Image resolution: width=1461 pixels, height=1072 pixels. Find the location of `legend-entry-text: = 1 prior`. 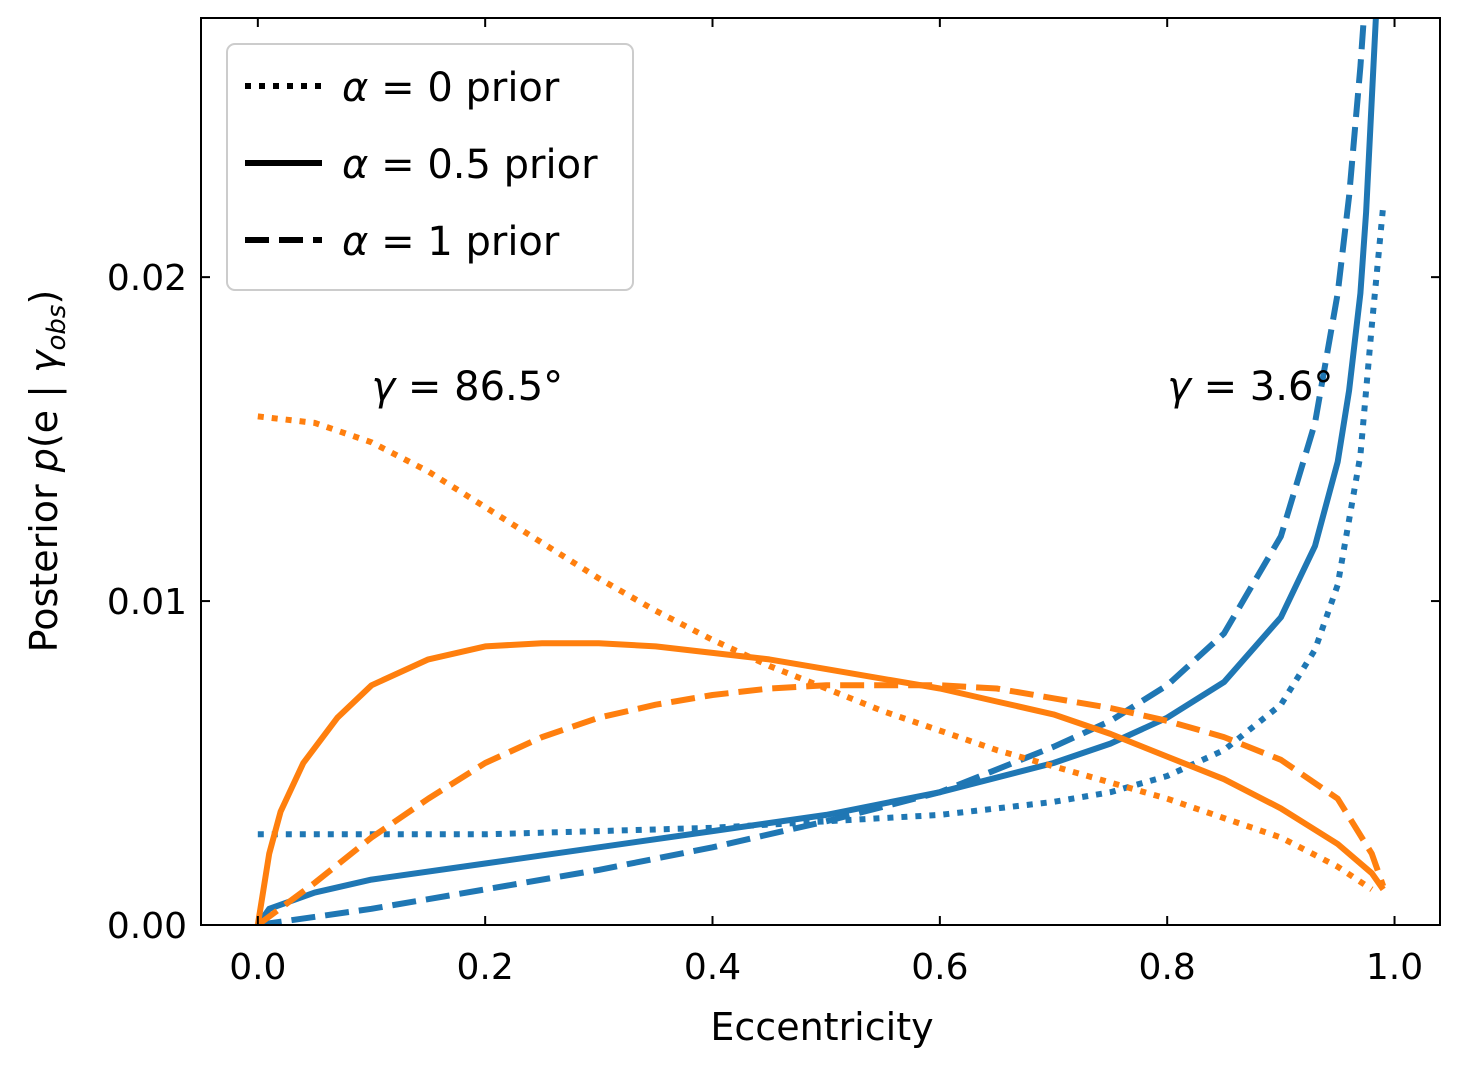

legend-entry-text: = 1 prior is located at coordinates (464, 242).